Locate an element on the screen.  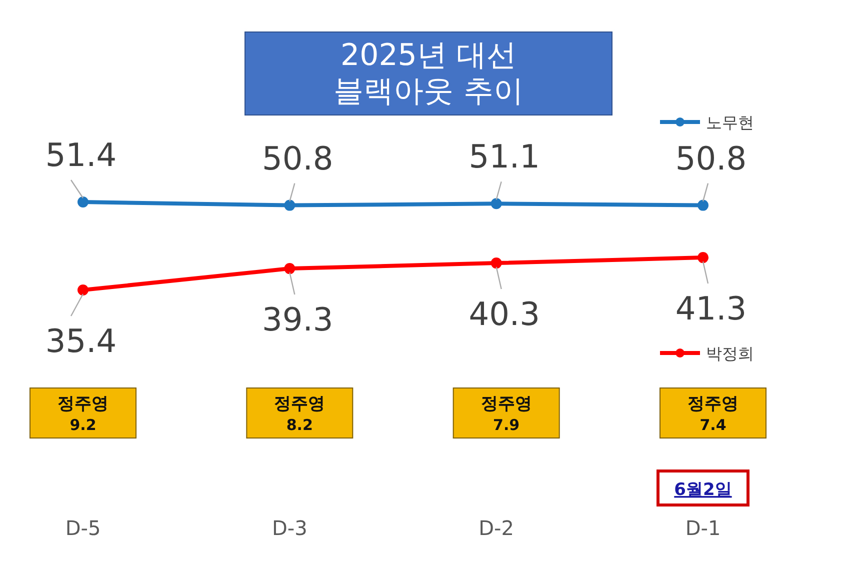
legend-label: 박정희 is located at coordinates (730, 353).